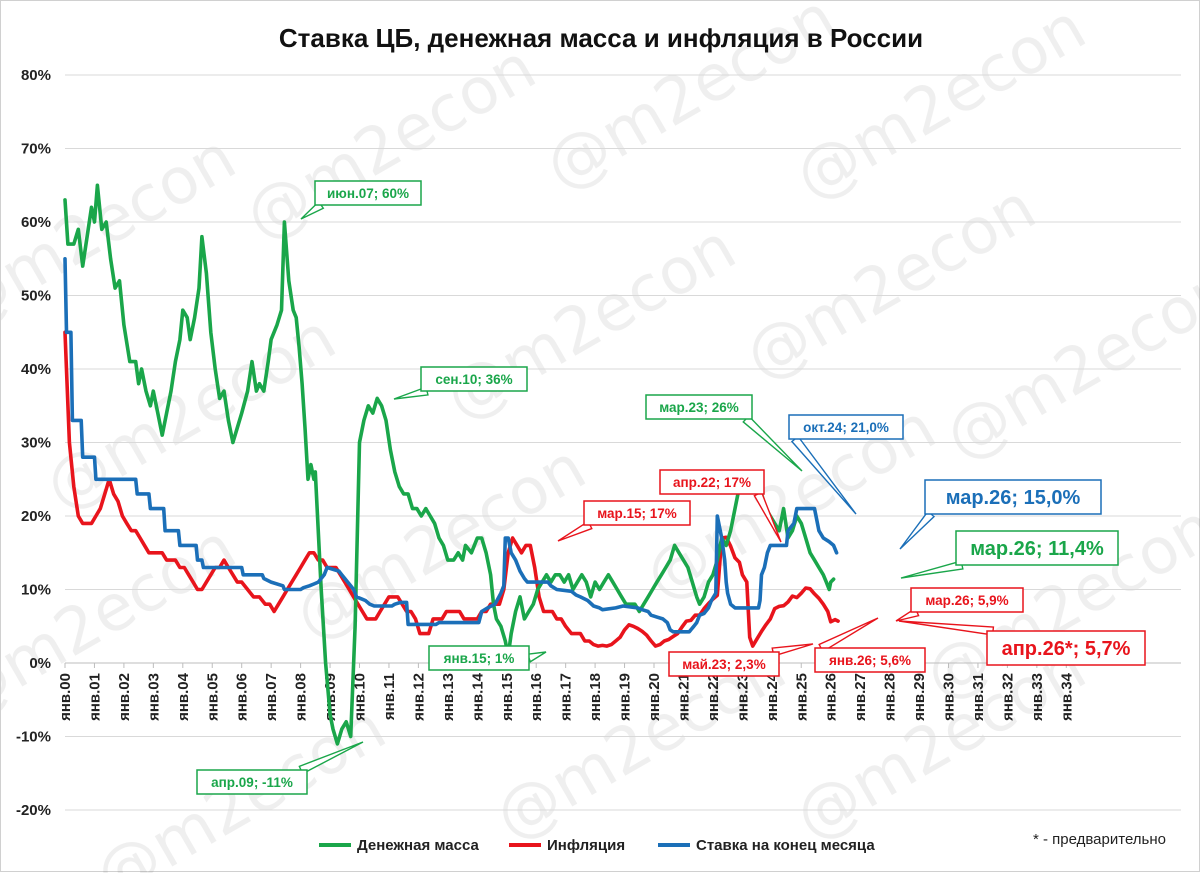  I want to click on x-tick-label: янв.06, so click(242, 697).